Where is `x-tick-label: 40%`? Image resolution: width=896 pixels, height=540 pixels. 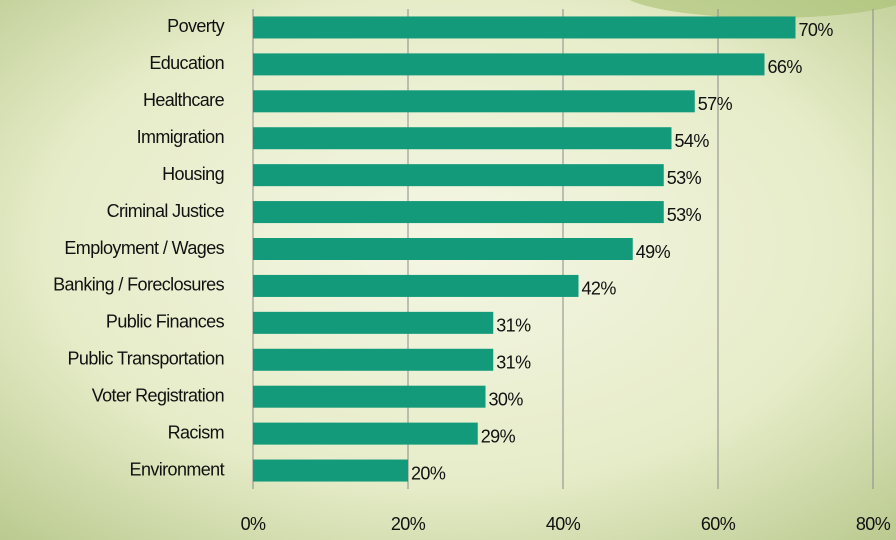 x-tick-label: 40% is located at coordinates (563, 524).